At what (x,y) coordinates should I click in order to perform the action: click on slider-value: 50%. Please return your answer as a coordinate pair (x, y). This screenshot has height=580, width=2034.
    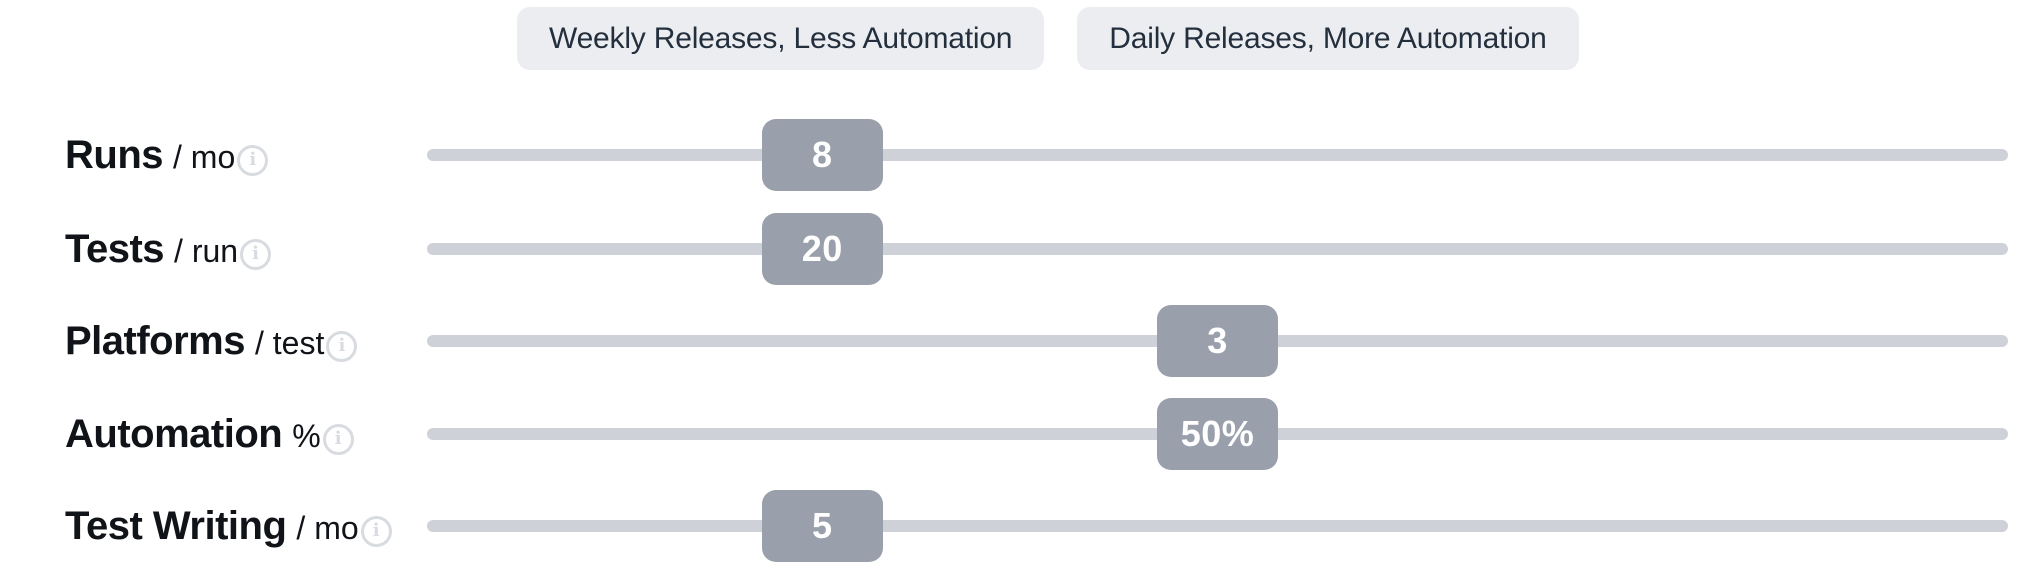
    Looking at the image, I should click on (1217, 433).